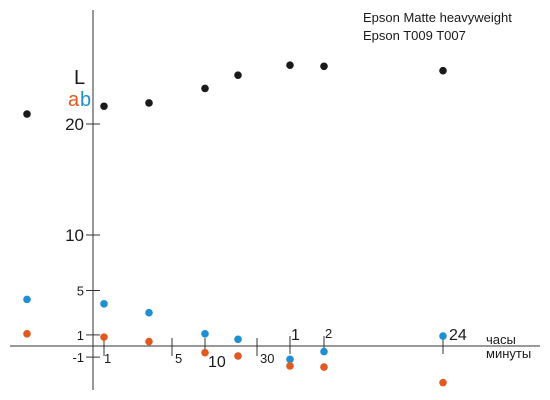  I want to click on y-tick-label: 20, so click(74, 124).